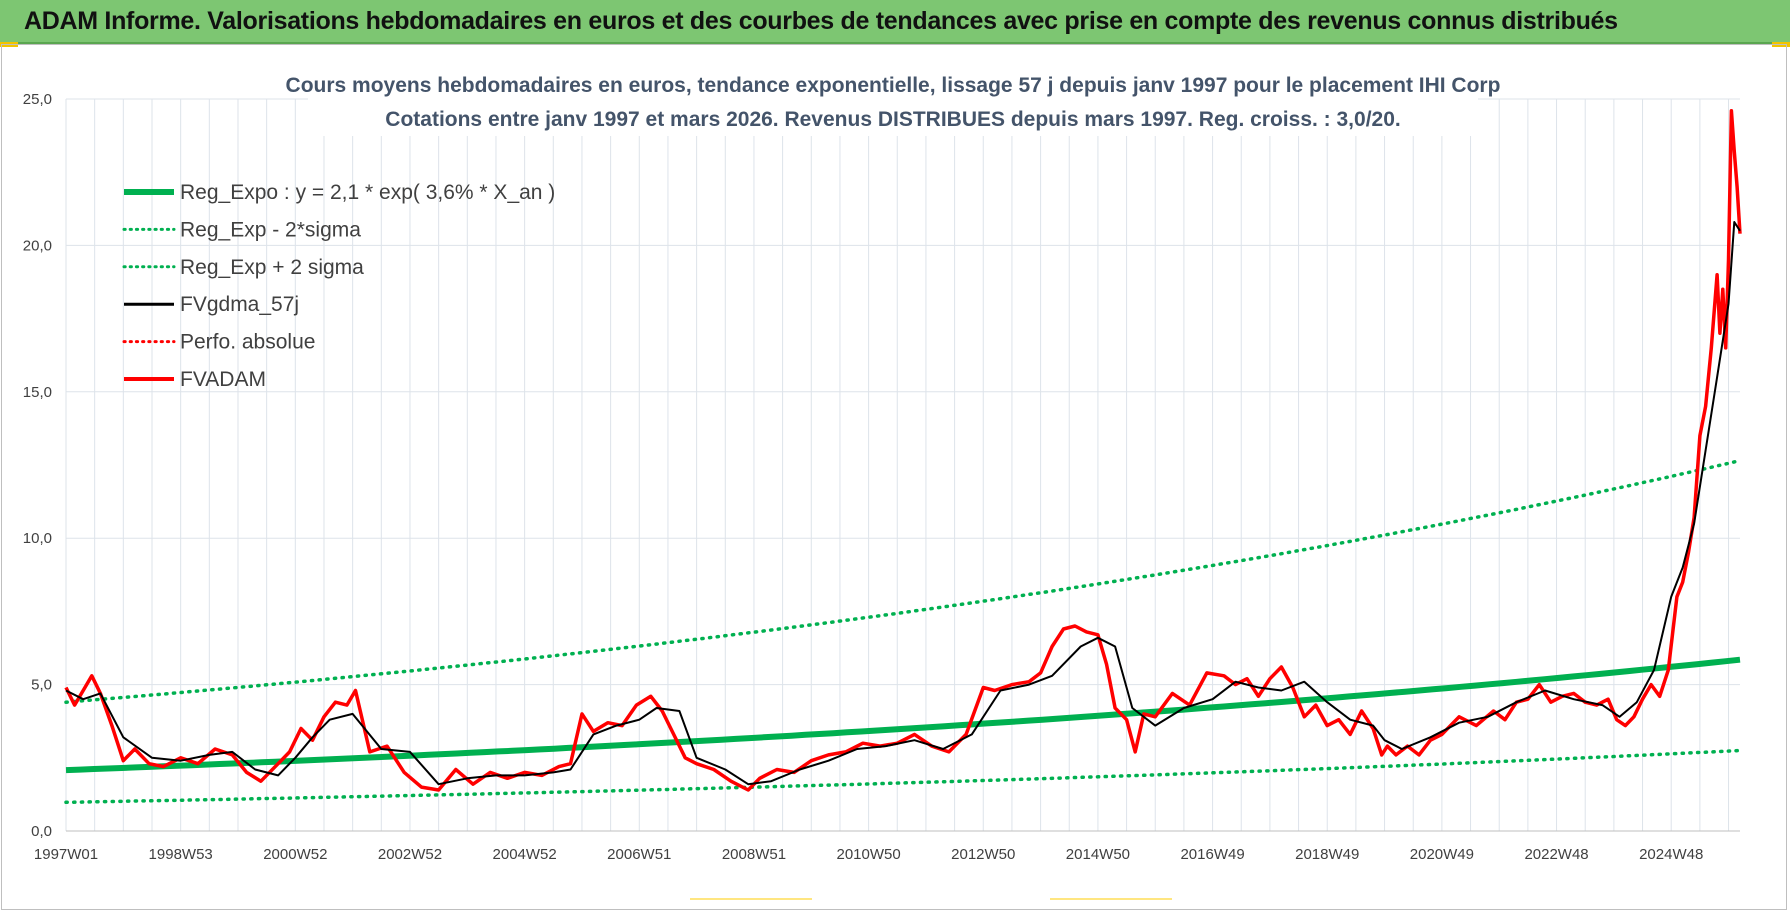 Image resolution: width=1790 pixels, height=912 pixels. Describe the element at coordinates (903, 715) in the screenshot. I see `series-reg-expo` at that location.